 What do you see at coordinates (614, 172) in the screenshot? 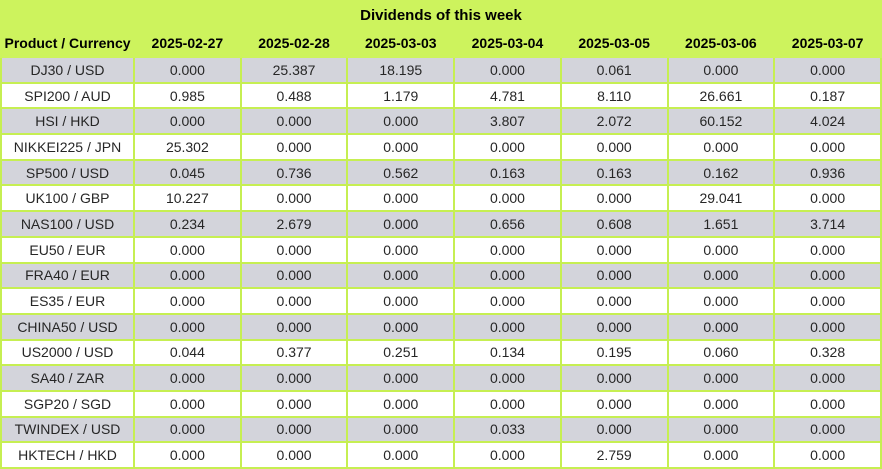
I see `value-cell: 0.163` at bounding box center [614, 172].